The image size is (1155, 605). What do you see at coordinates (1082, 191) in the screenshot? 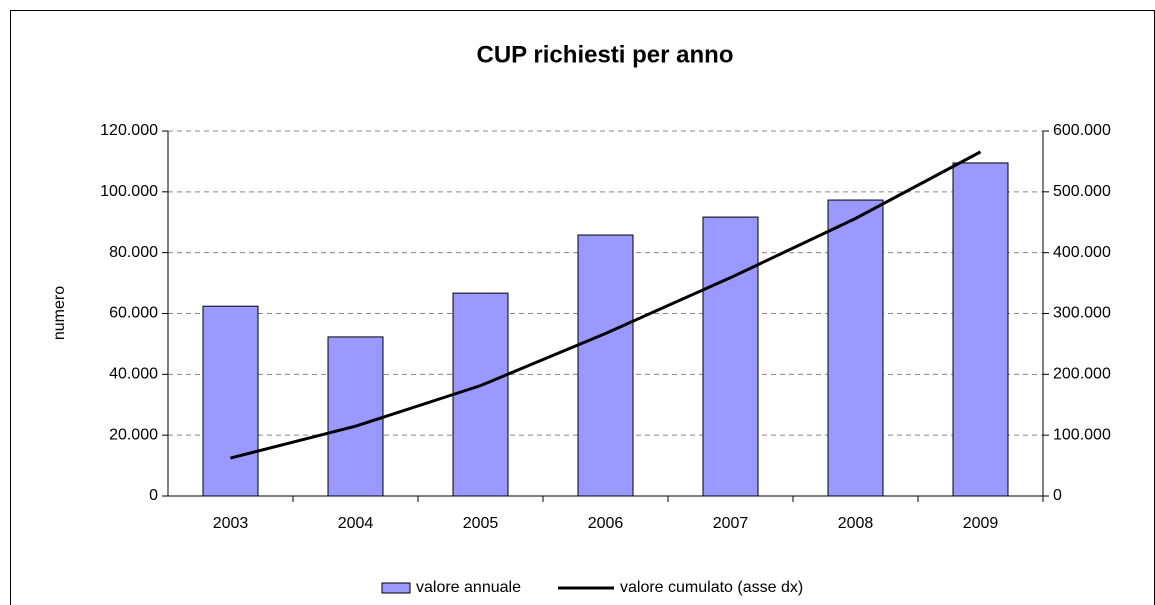
I see `y2-tick-label: 500.000` at bounding box center [1082, 191].